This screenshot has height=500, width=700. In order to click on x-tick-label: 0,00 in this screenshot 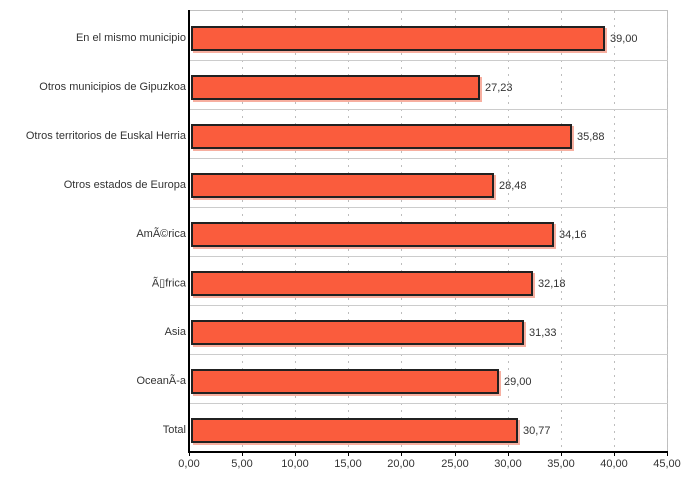, I will do `click(189, 464)`.